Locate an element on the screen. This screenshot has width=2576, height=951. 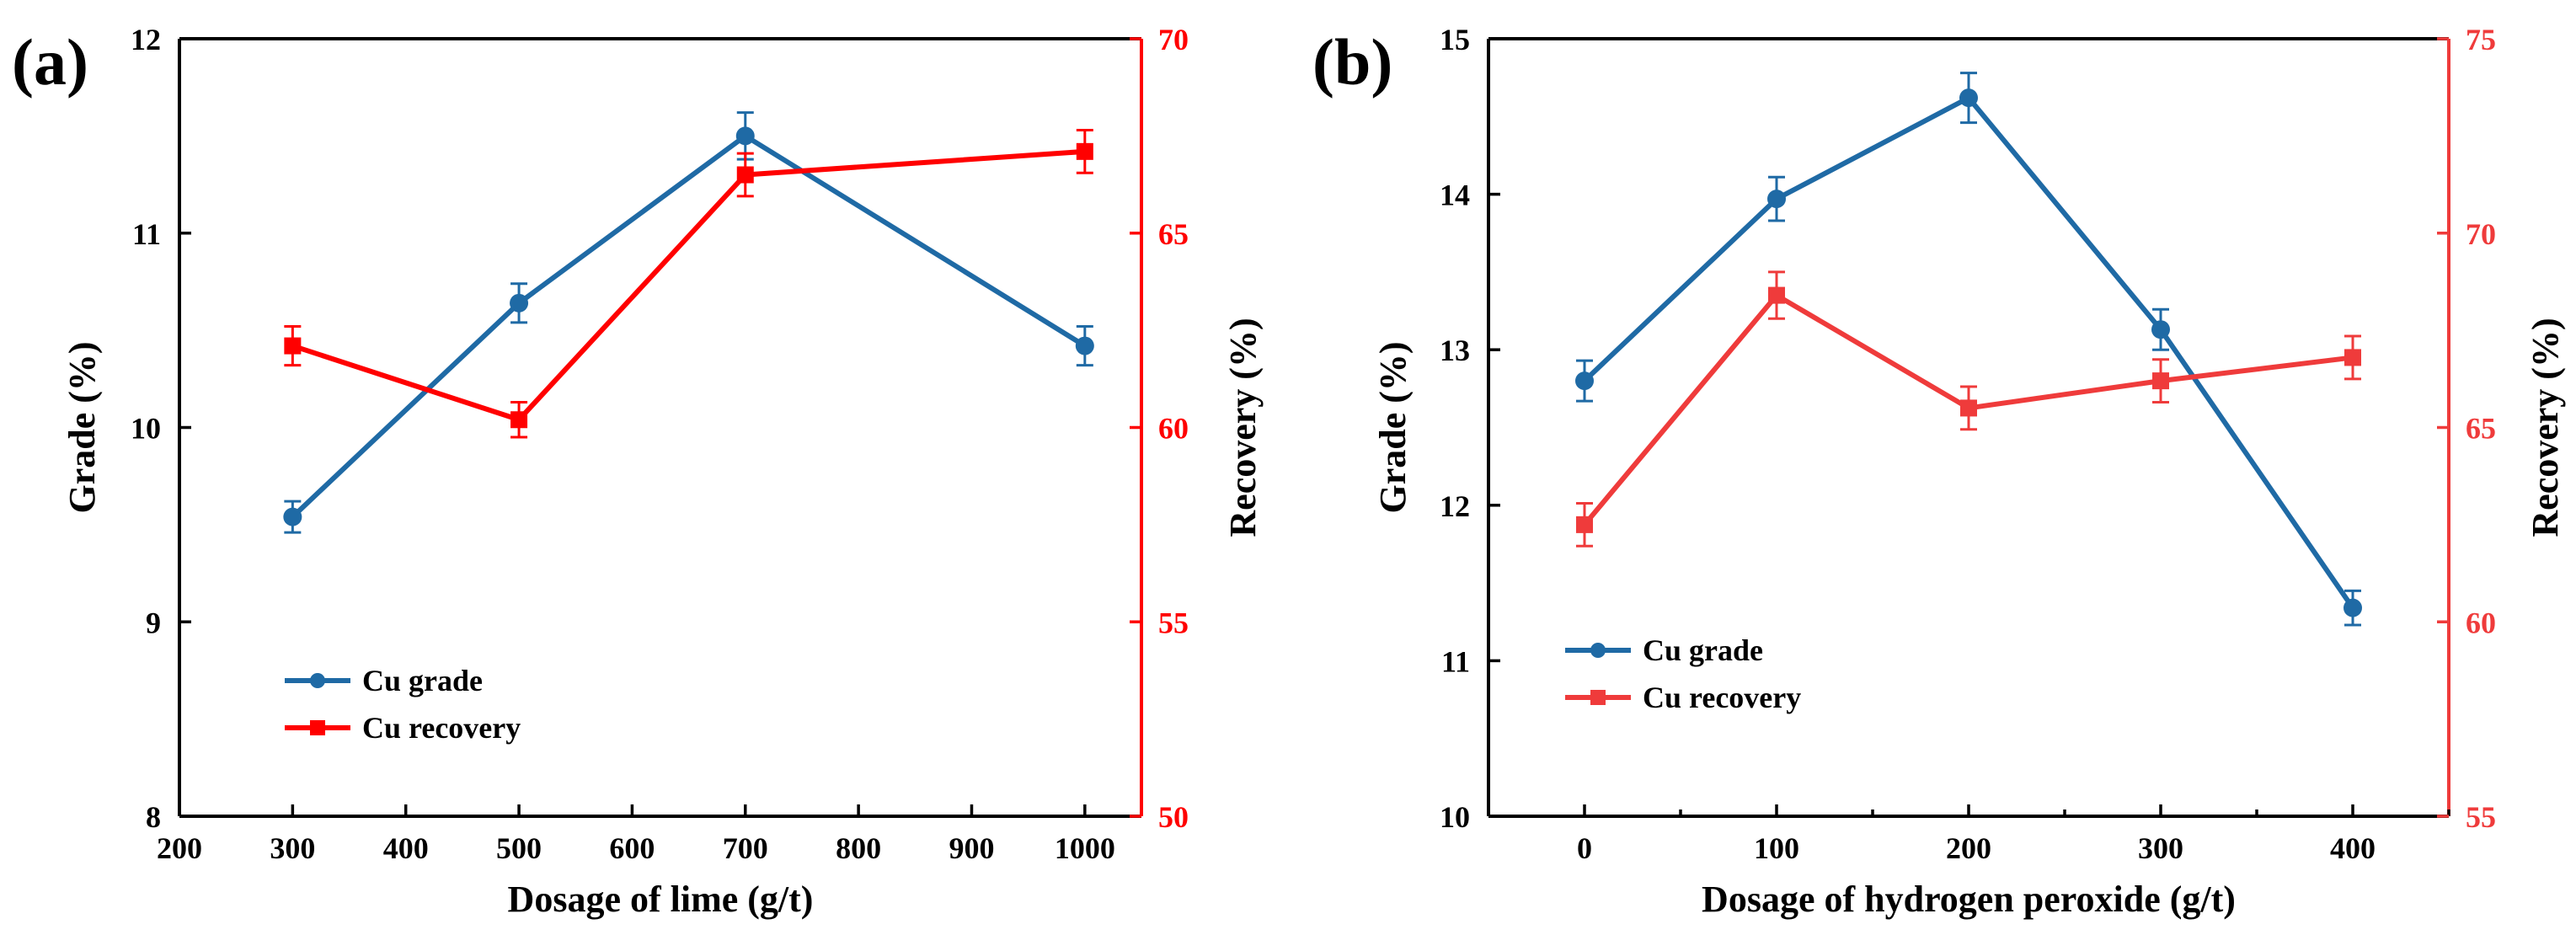
panel-label: (b) is located at coordinates (1352, 62).